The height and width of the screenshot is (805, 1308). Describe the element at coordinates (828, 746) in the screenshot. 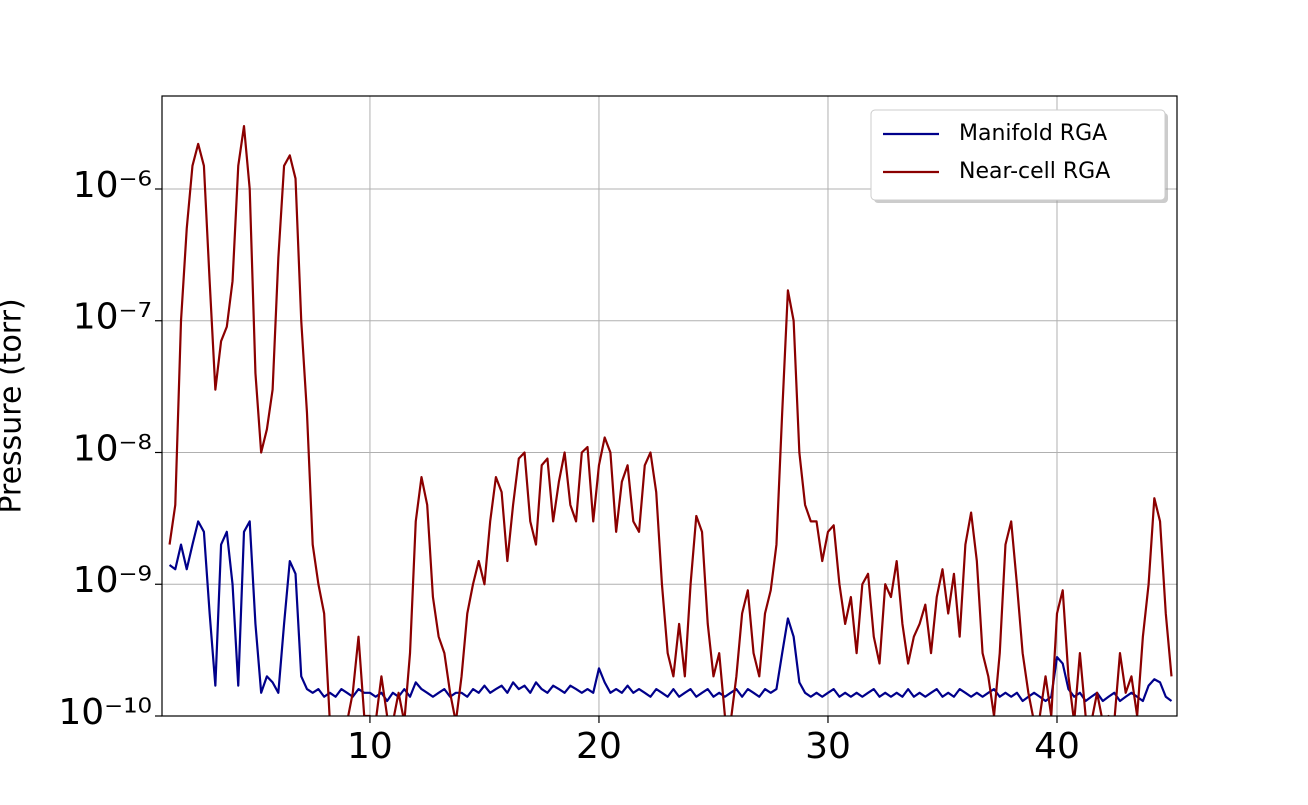

I see `x-tick-label: 30` at that location.